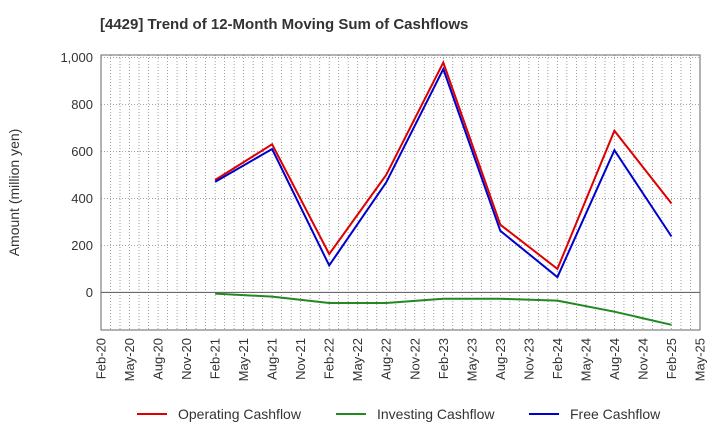 Image resolution: width=720 pixels, height=440 pixels. What do you see at coordinates (700, 359) in the screenshot?
I see `x-tick-label: May-25` at bounding box center [700, 359].